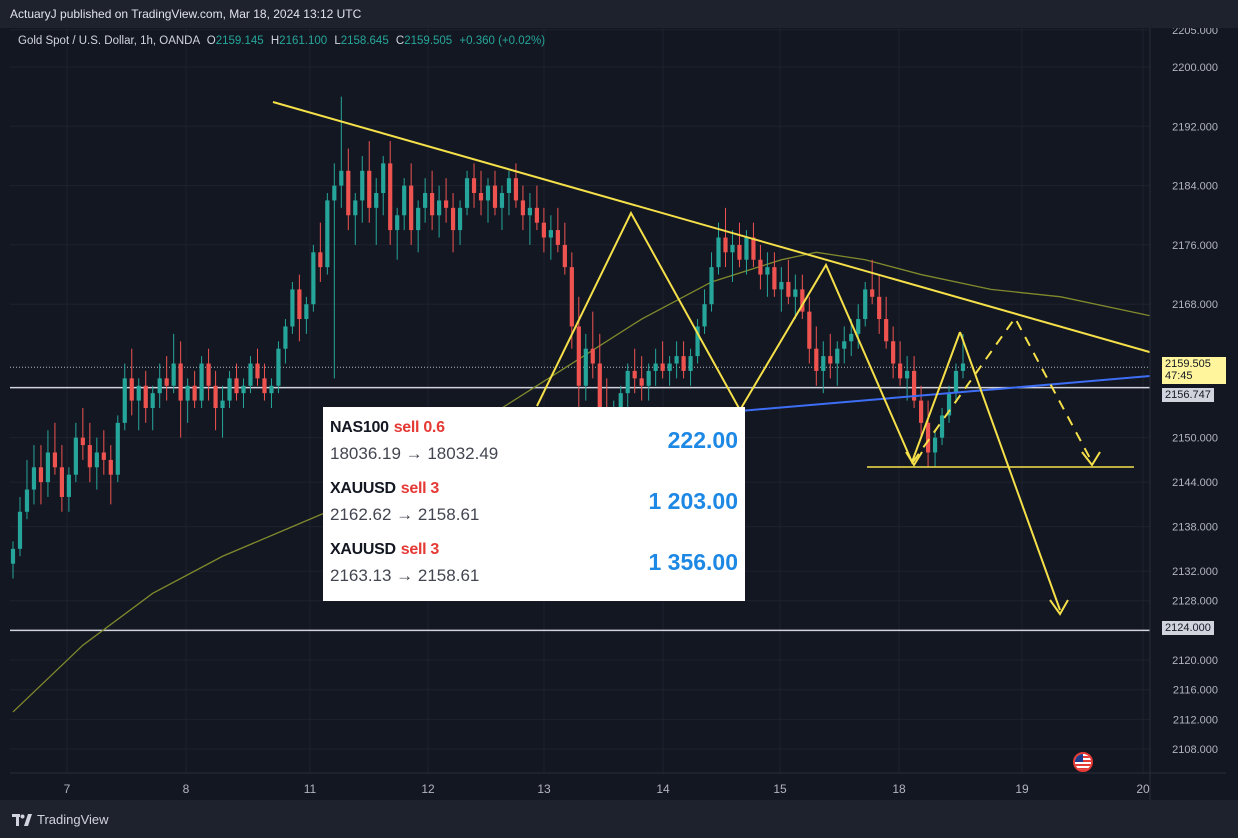 The image size is (1238, 838). What do you see at coordinates (1188, 414) in the screenshot?
I see `price-axis` at bounding box center [1188, 414].